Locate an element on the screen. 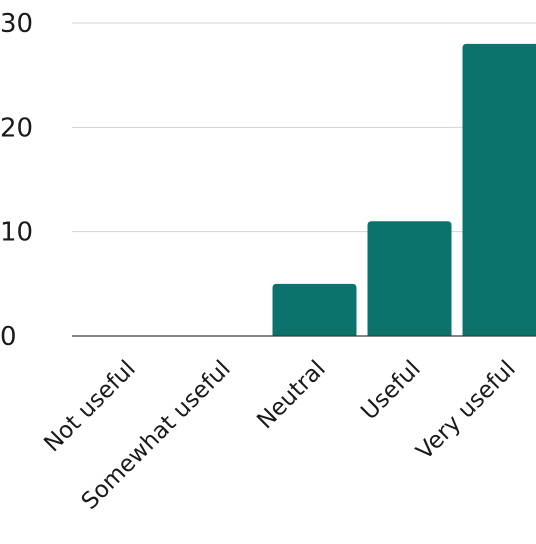 The height and width of the screenshot is (544, 536). y-tick-label: 10 is located at coordinates (16, 233).